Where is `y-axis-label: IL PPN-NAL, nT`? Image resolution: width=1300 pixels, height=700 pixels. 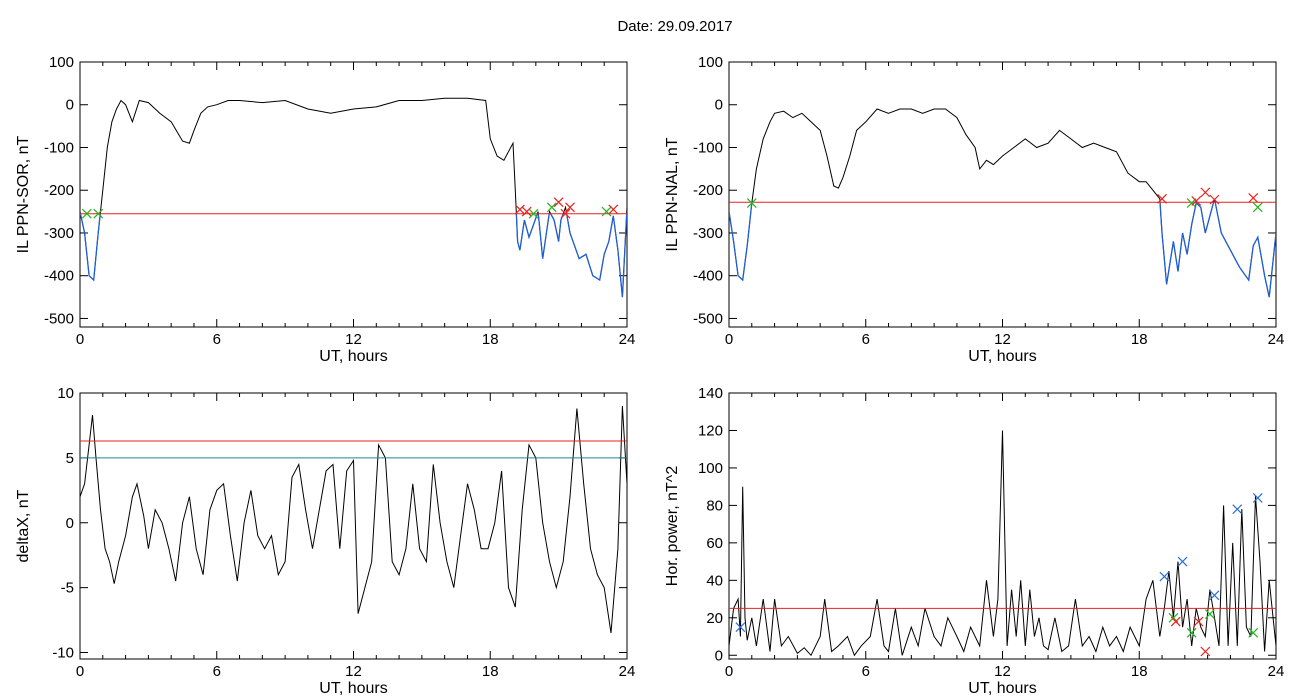 y-axis-label: IL PPN-NAL, nT is located at coordinates (672, 194).